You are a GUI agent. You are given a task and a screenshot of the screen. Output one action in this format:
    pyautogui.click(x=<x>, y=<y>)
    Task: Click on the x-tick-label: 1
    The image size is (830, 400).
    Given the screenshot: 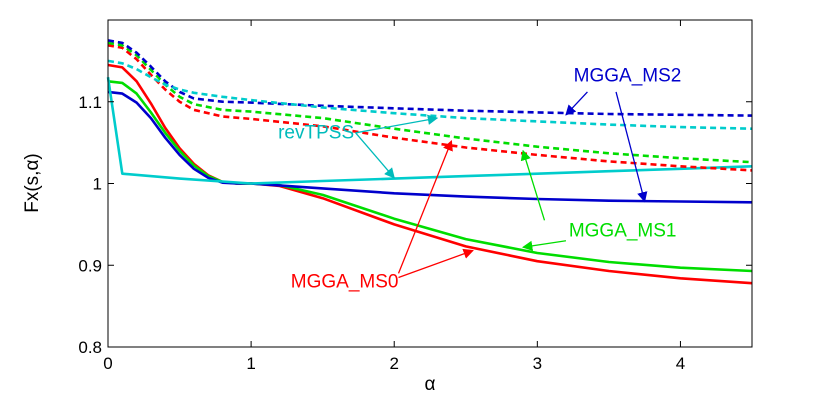 What is the action you would take?
    pyautogui.click(x=250, y=363)
    